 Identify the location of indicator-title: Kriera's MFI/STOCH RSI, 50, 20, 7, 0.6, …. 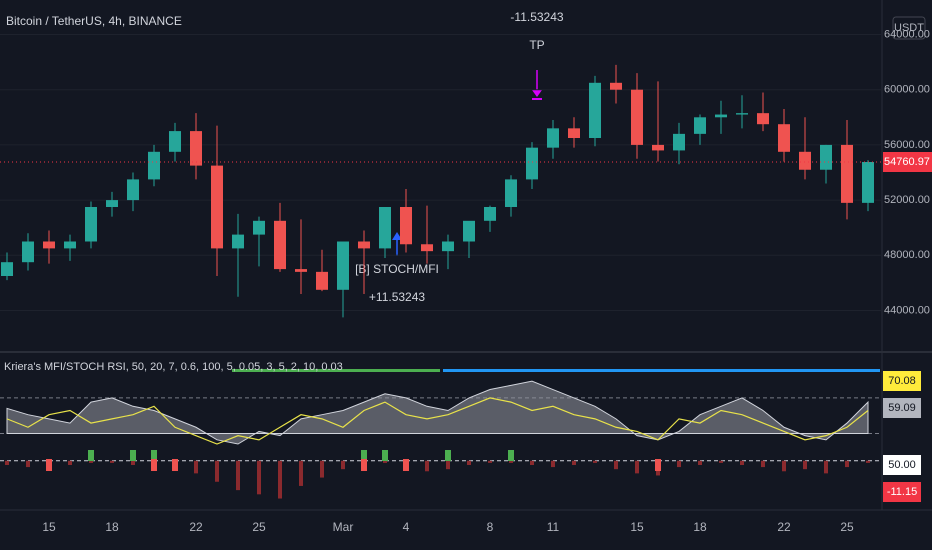
(173, 367).